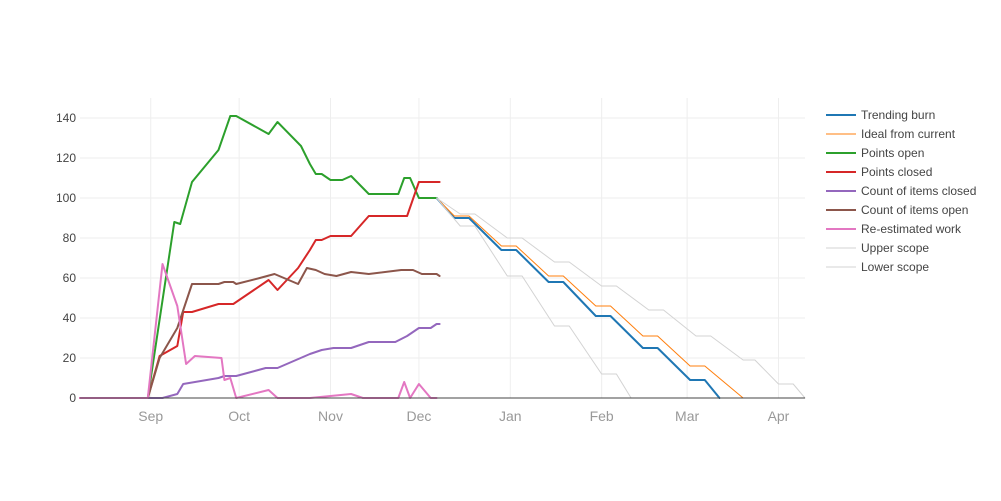  Describe the element at coordinates (70, 358) in the screenshot. I see `y-tick-label: 20` at that location.